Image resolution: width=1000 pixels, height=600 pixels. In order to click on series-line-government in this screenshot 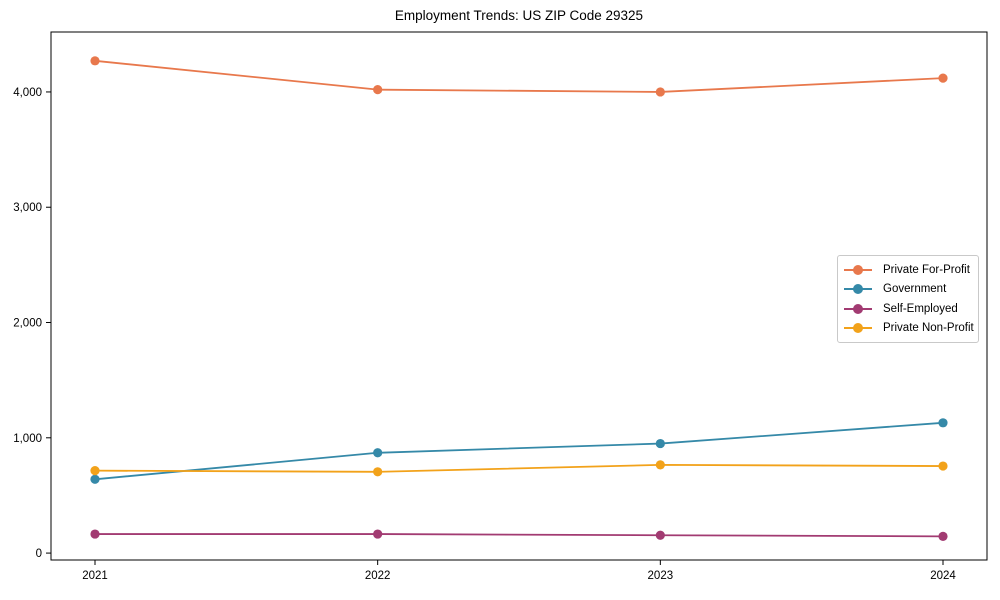, I will do `click(519, 451)`.